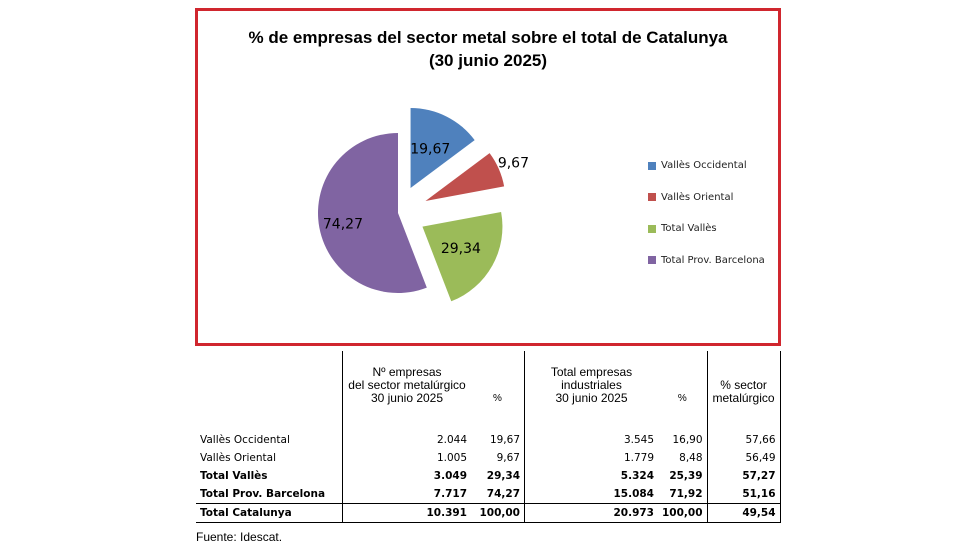 Image resolution: width=980 pixels, height=560 pixels. I want to click on cell: 7.717, so click(406, 494).